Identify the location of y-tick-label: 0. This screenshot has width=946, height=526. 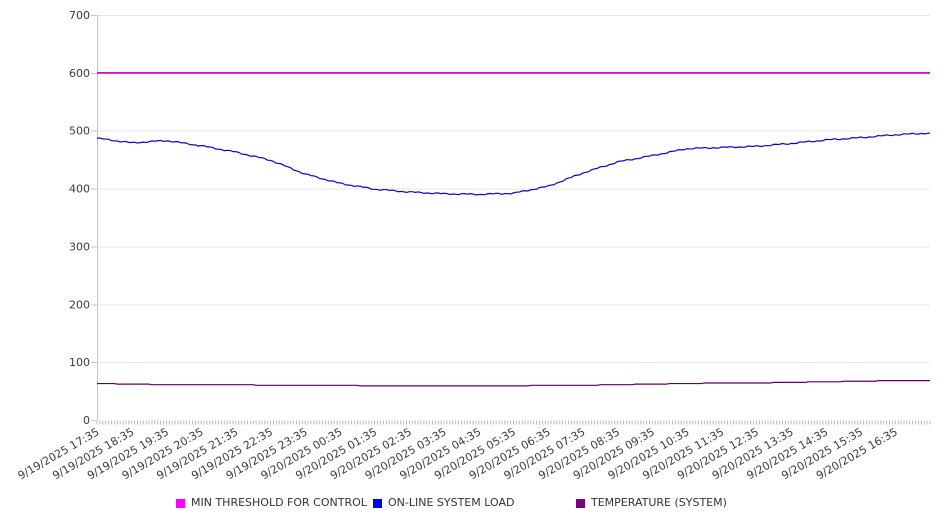
(86, 420).